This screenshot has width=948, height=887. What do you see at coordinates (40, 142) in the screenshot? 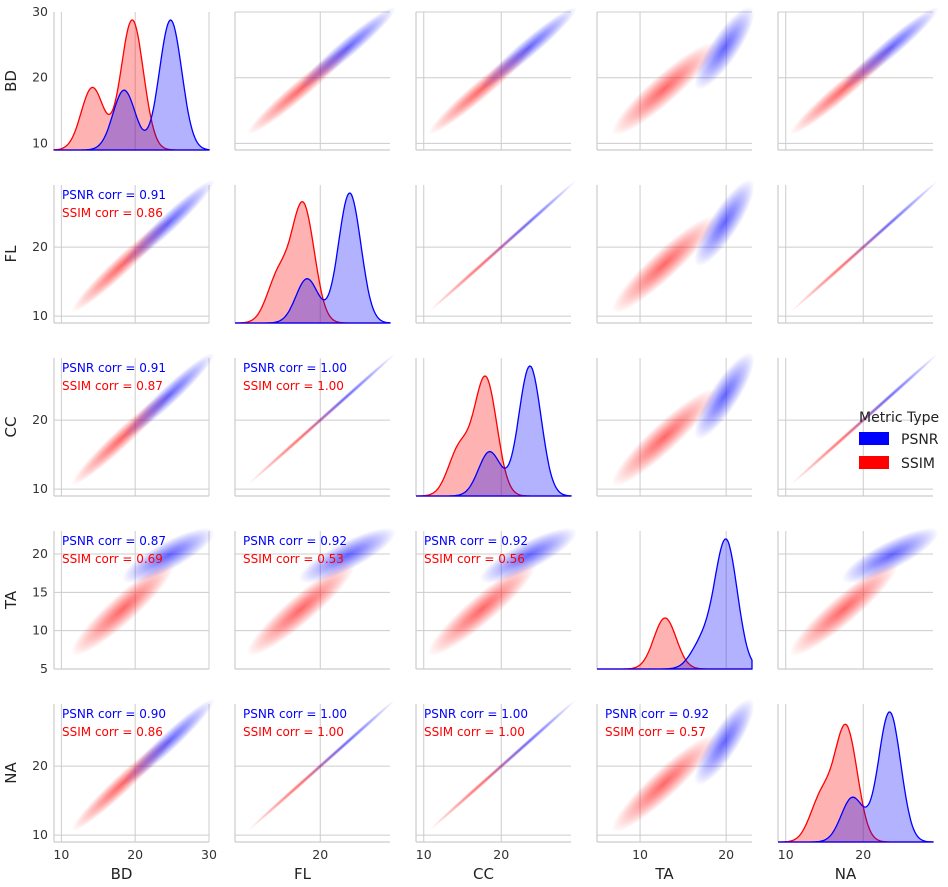
I see `y-tick-label-bd: 10` at bounding box center [40, 142].